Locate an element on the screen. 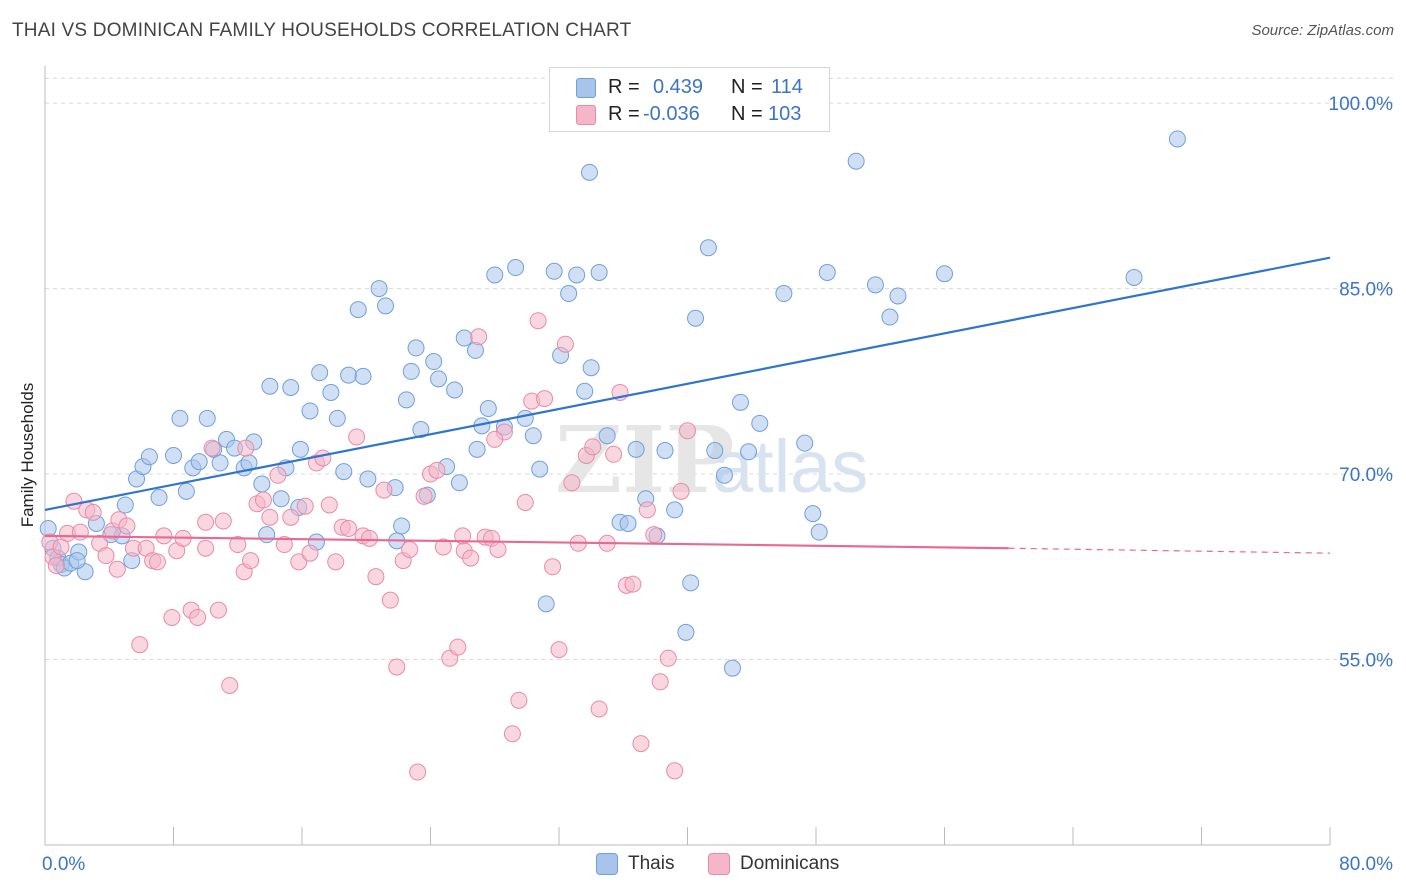 The image size is (1406, 892). y-tick-label: 100.0% is located at coordinates (1361, 104).